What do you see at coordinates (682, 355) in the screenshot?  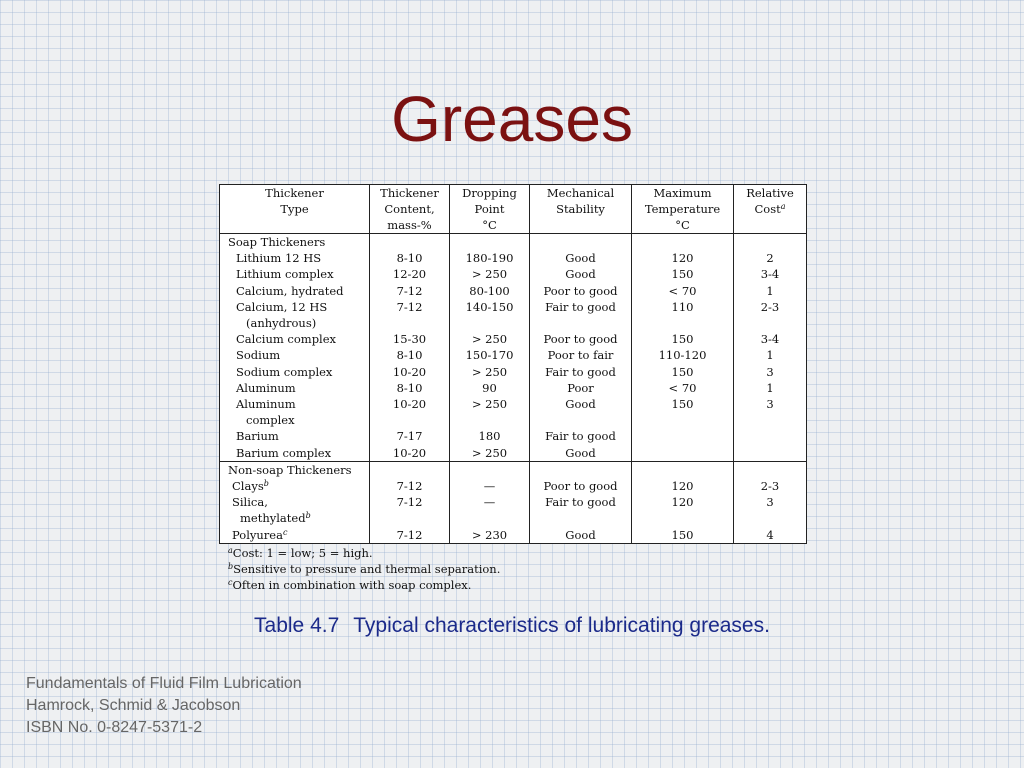 I see `max-temperature-cell: 110-120` at bounding box center [682, 355].